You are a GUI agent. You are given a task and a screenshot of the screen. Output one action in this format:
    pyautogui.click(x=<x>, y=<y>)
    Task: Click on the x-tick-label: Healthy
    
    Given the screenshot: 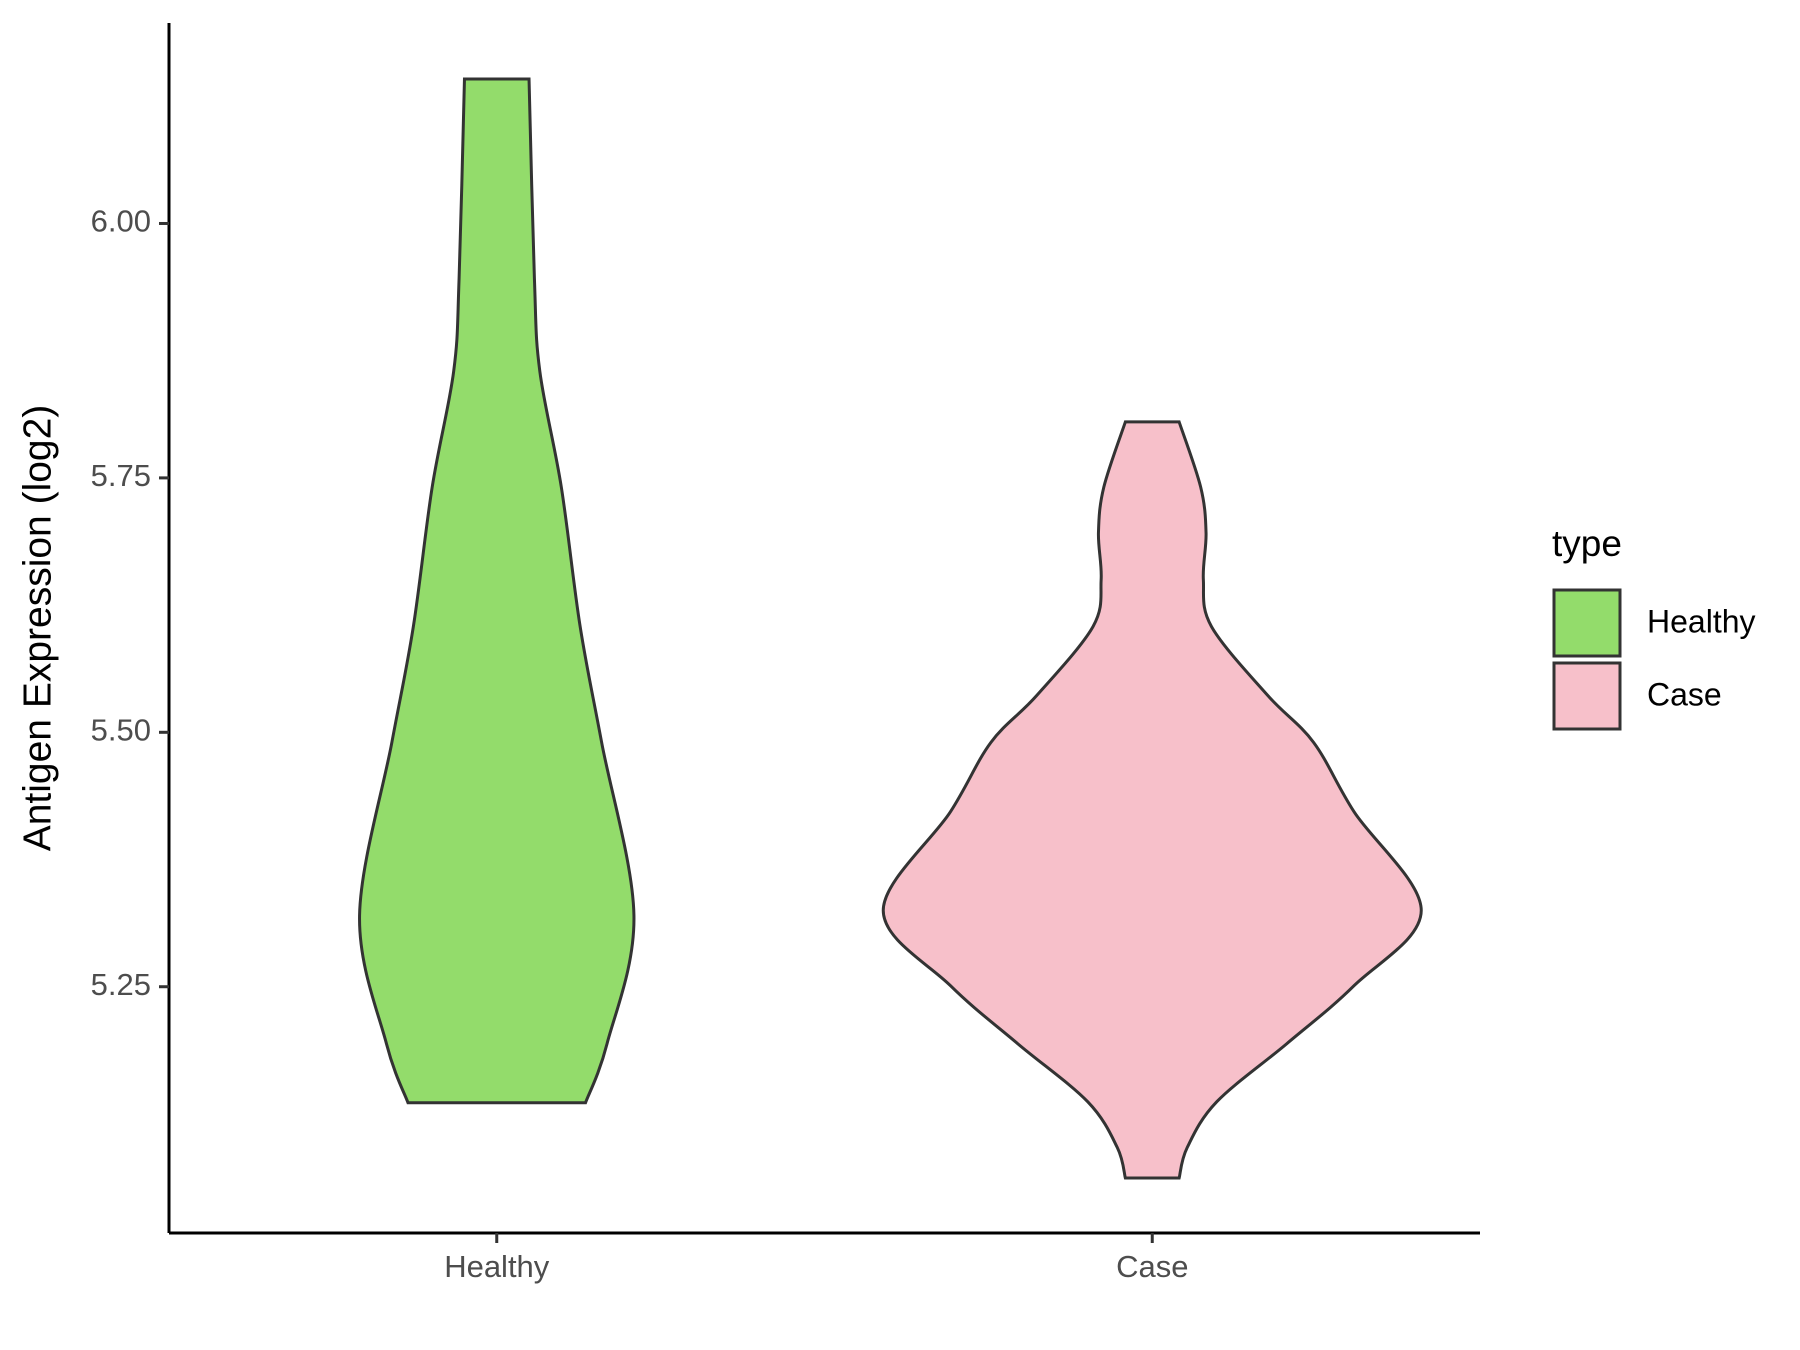 What is the action you would take?
    pyautogui.click(x=497, y=1266)
    